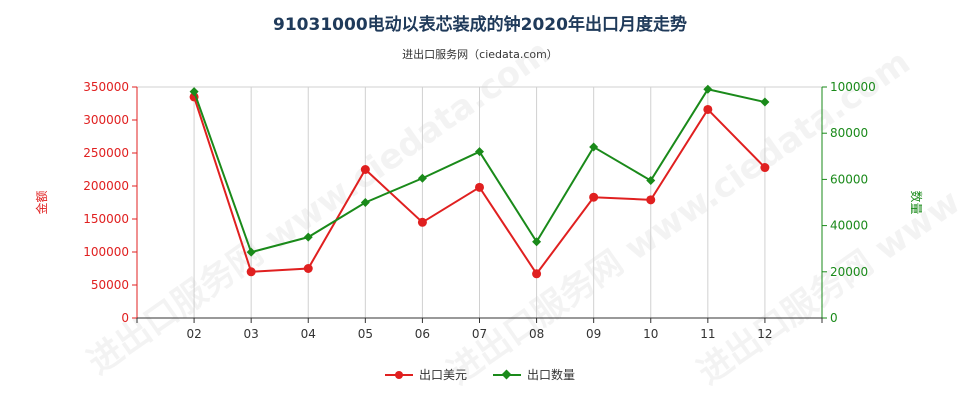 This screenshot has height=400, width=960. I want to click on chart-title: 91031000电动以表芯装成的钟2020年出口月度走势, so click(480, 25).